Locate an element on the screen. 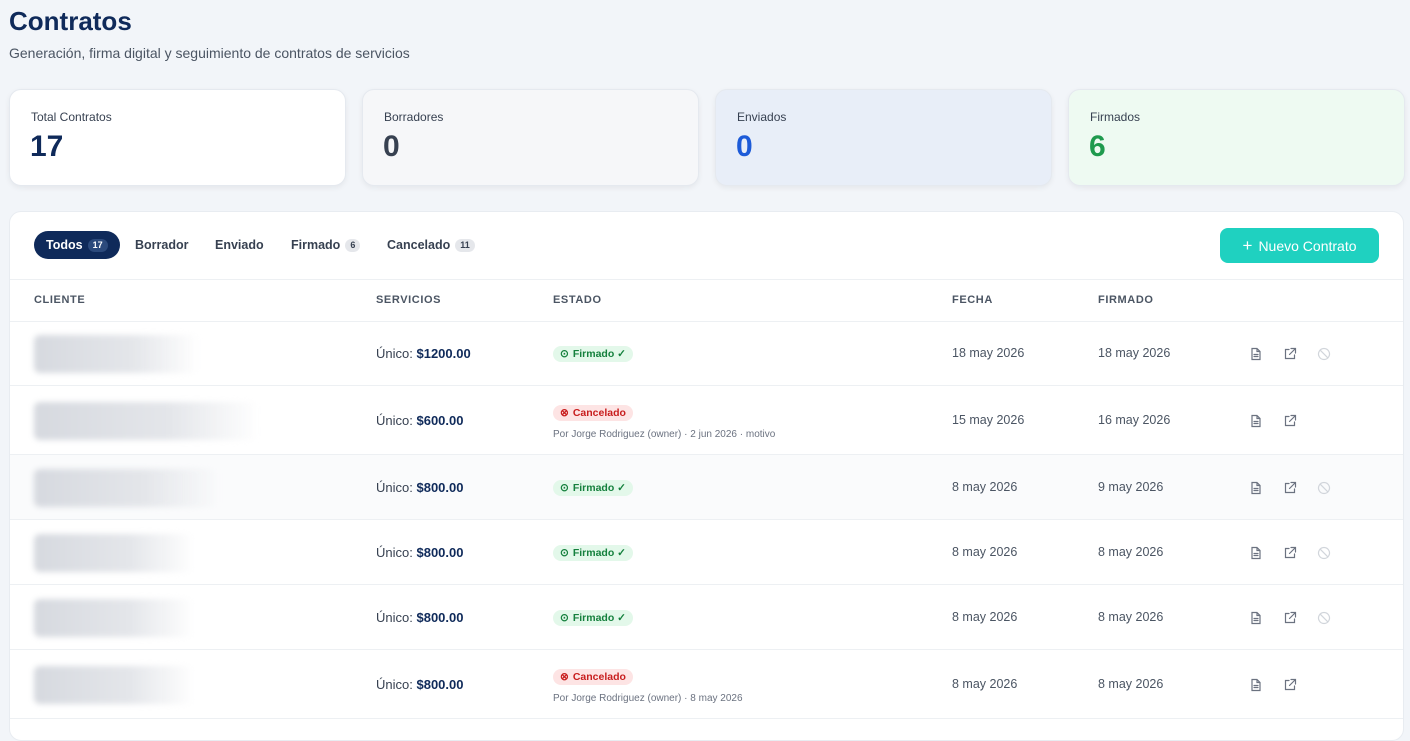 The height and width of the screenshot is (741, 1410). stat-label: Firmados is located at coordinates (1115, 117).